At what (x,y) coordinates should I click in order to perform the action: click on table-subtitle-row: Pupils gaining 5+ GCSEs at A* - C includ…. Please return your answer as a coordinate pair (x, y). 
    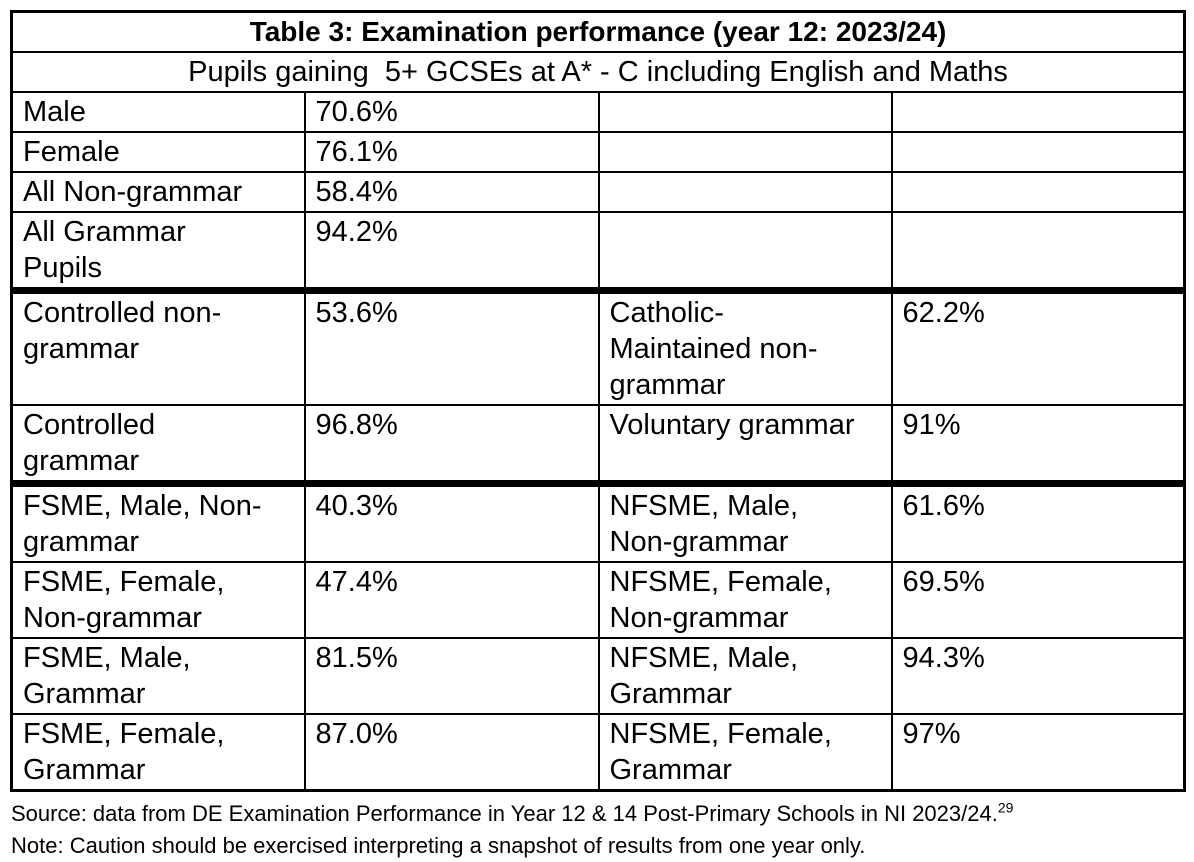
    Looking at the image, I should click on (598, 72).